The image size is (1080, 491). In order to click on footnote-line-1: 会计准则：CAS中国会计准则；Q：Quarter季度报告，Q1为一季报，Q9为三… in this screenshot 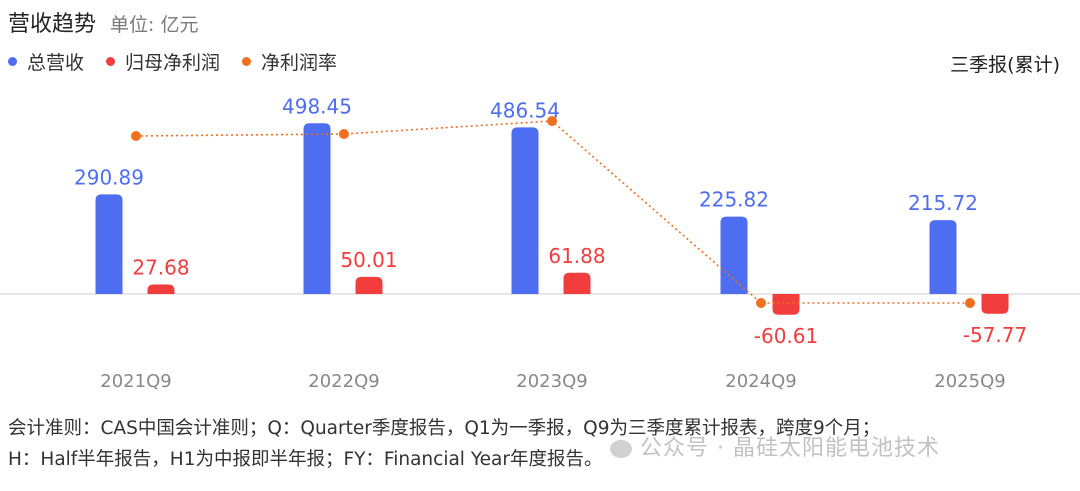, I will do `click(444, 428)`.